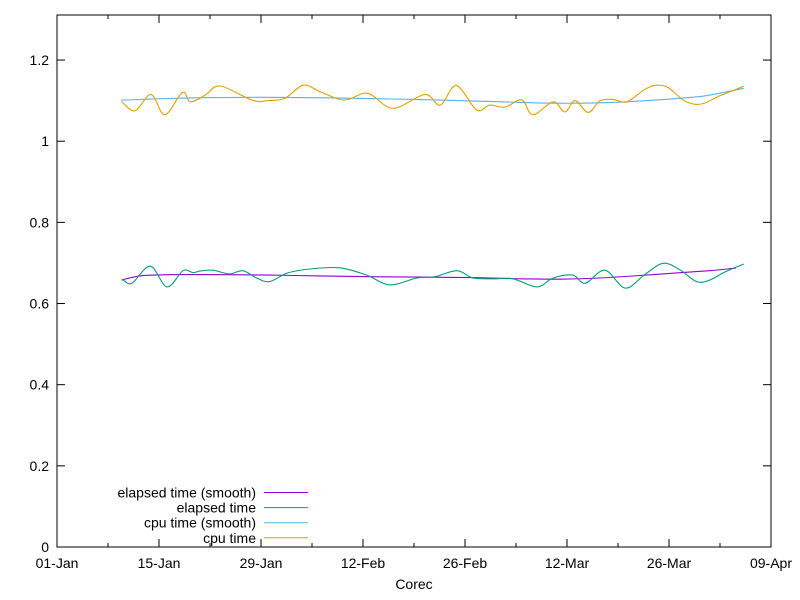 This screenshot has width=800, height=600. I want to click on series-line-elapsed-time, so click(433, 275).